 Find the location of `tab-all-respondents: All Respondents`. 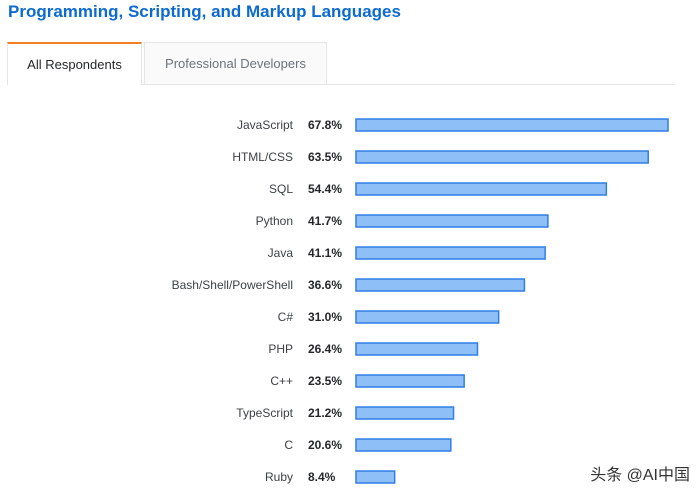

tab-all-respondents: All Respondents is located at coordinates (74, 63).